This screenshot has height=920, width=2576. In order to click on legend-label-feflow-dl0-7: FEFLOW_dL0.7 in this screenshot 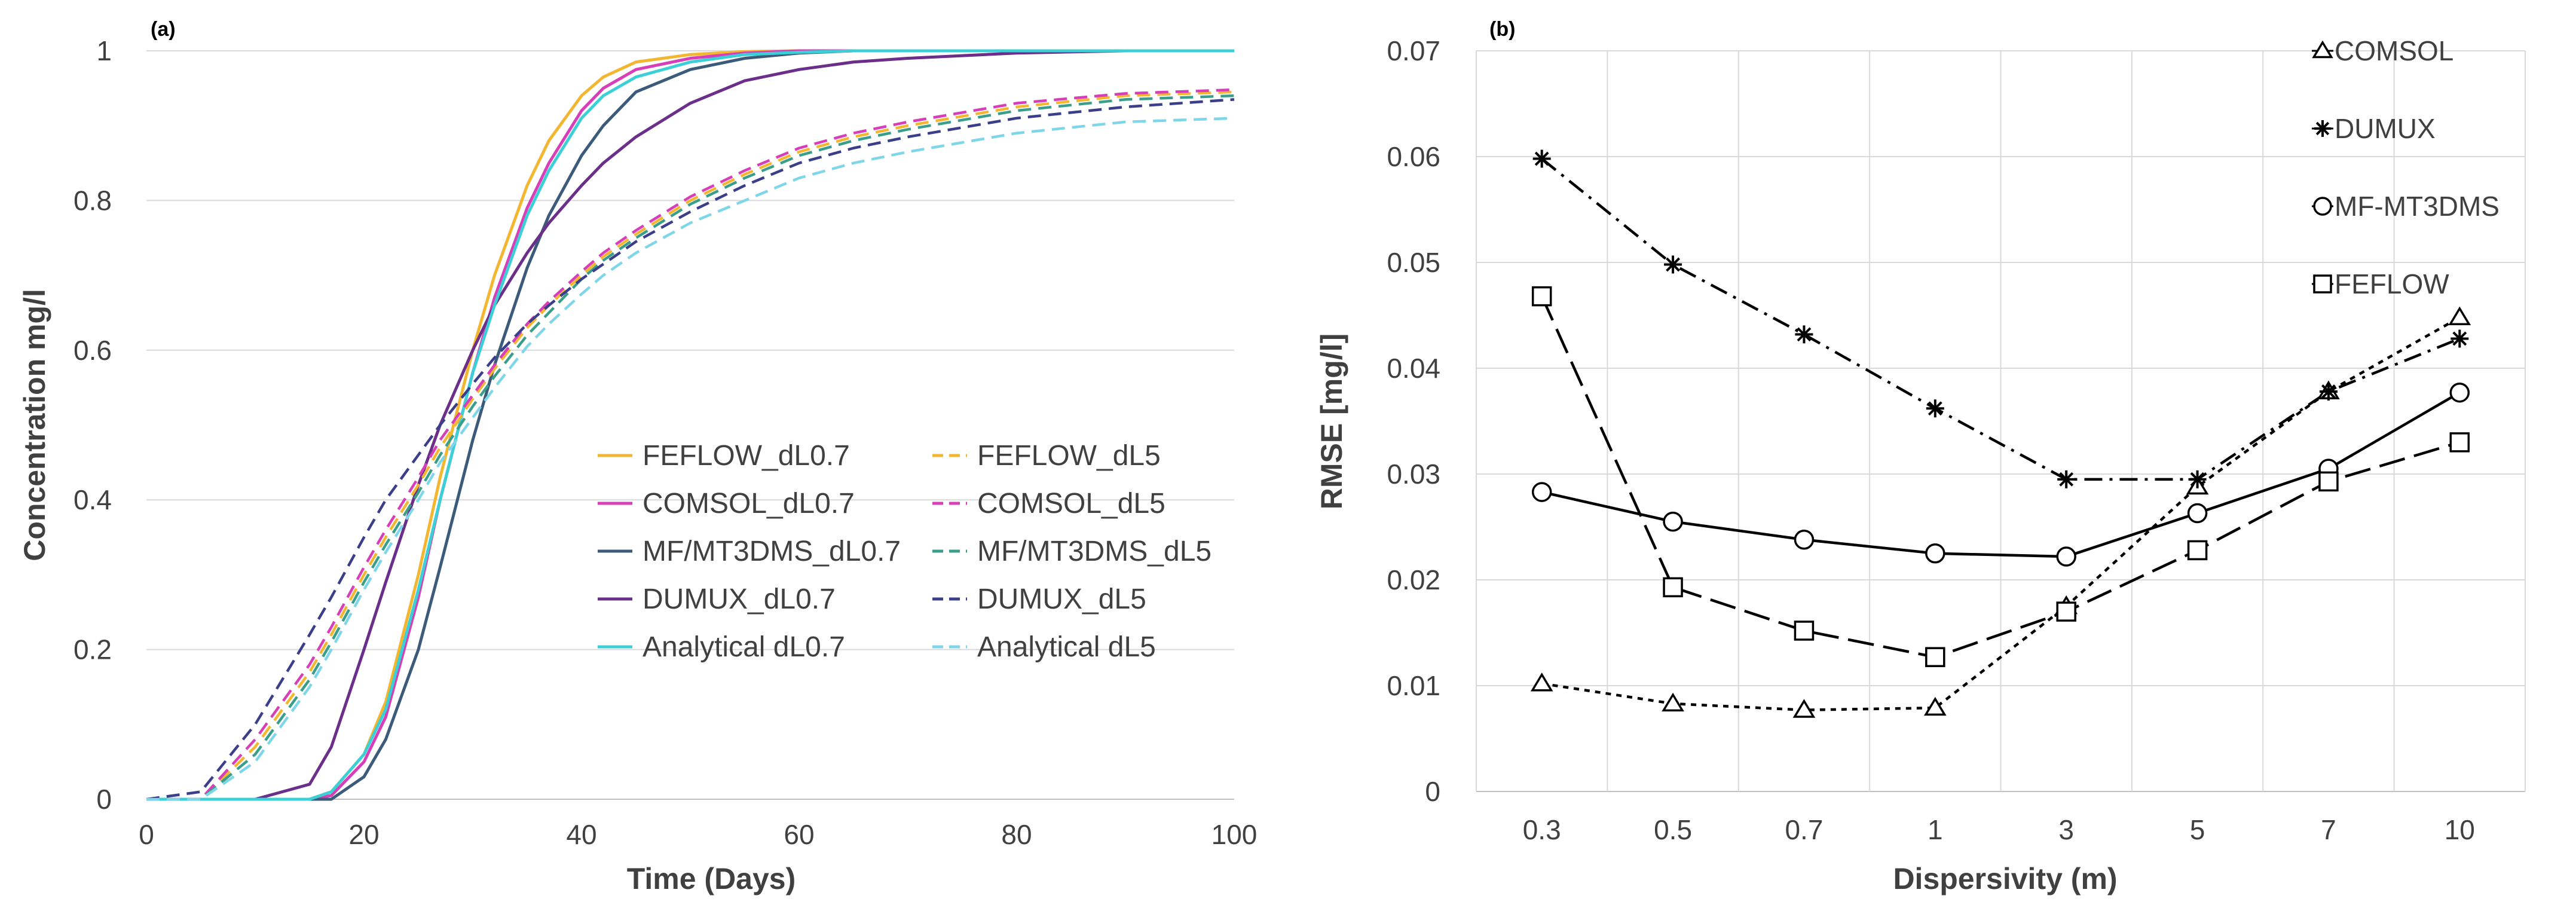, I will do `click(746, 456)`.